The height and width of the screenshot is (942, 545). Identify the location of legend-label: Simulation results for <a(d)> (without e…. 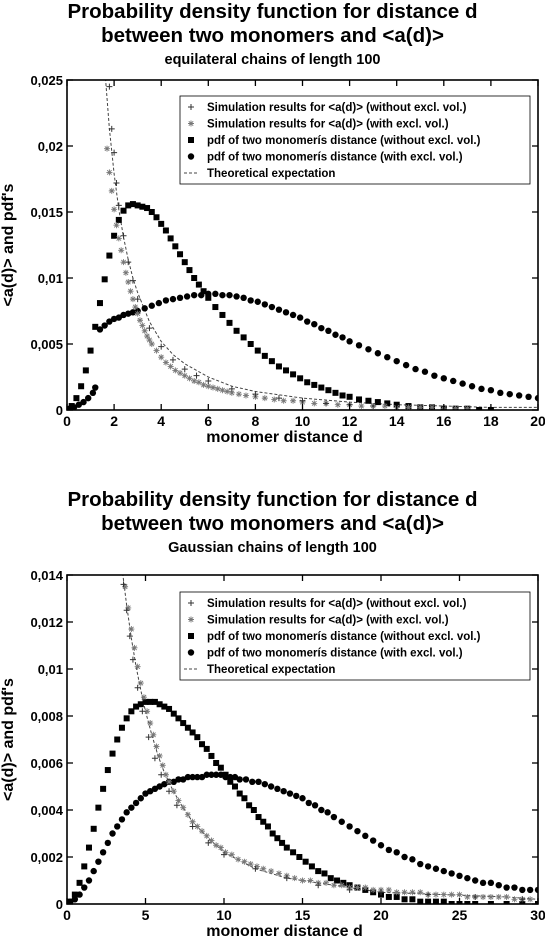
(337, 108).